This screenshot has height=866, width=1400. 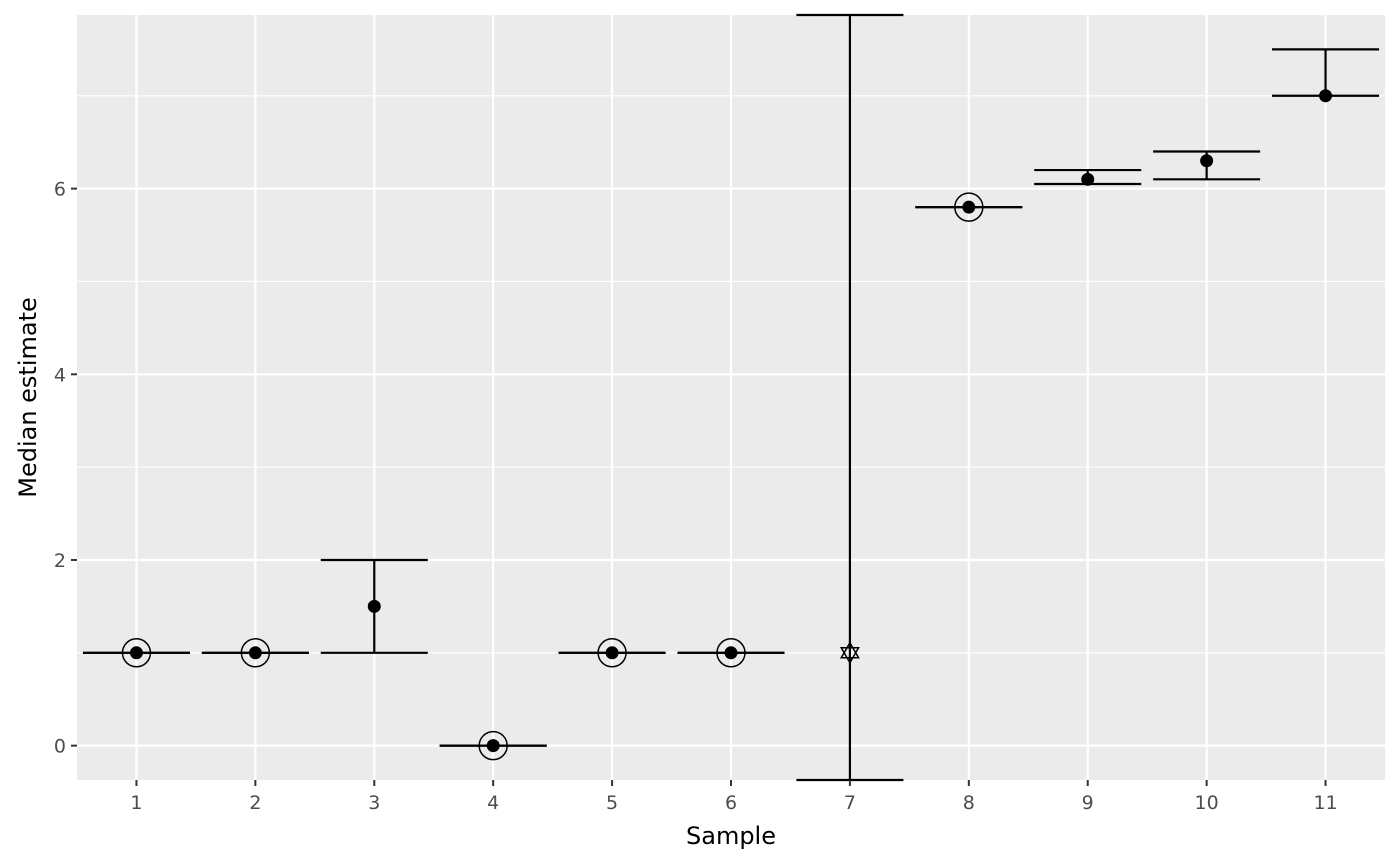 I want to click on y-axis-title: Median estimate, so click(x=28, y=397).